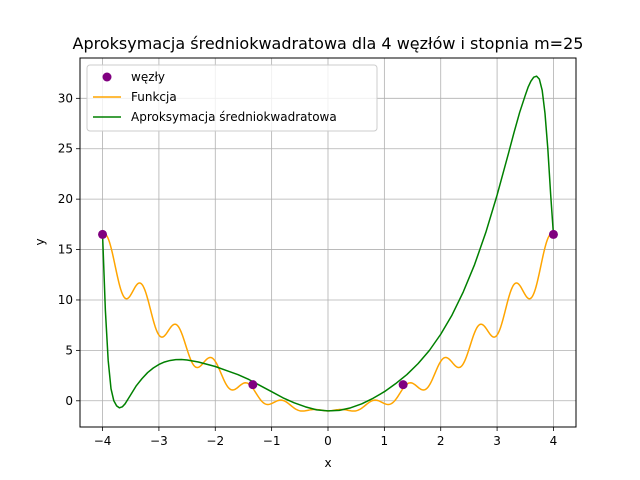 The height and width of the screenshot is (480, 640). I want to click on x-tick-label: −1, so click(272, 441).